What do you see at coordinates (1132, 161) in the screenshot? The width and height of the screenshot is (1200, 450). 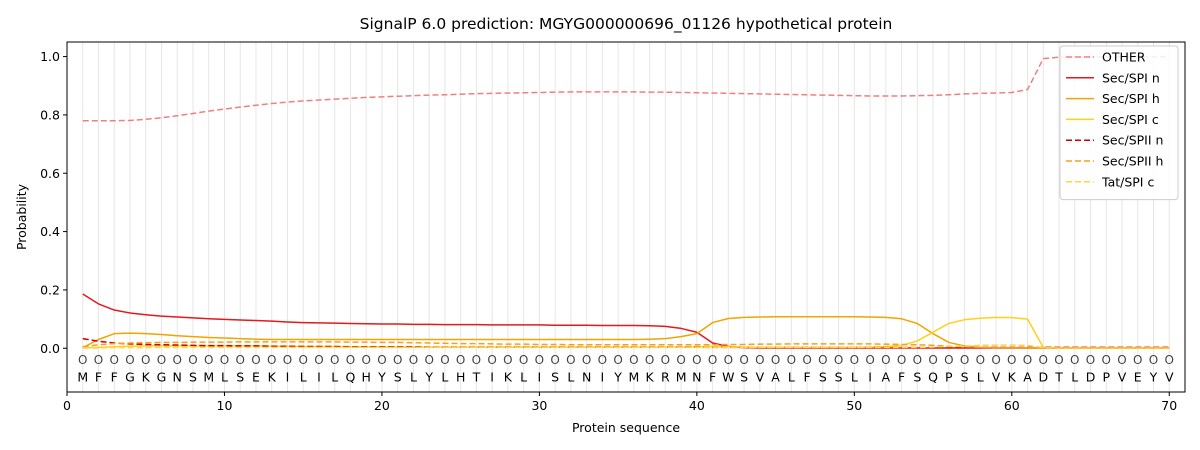 I see `legend-label: Sec/SPII h` at bounding box center [1132, 161].